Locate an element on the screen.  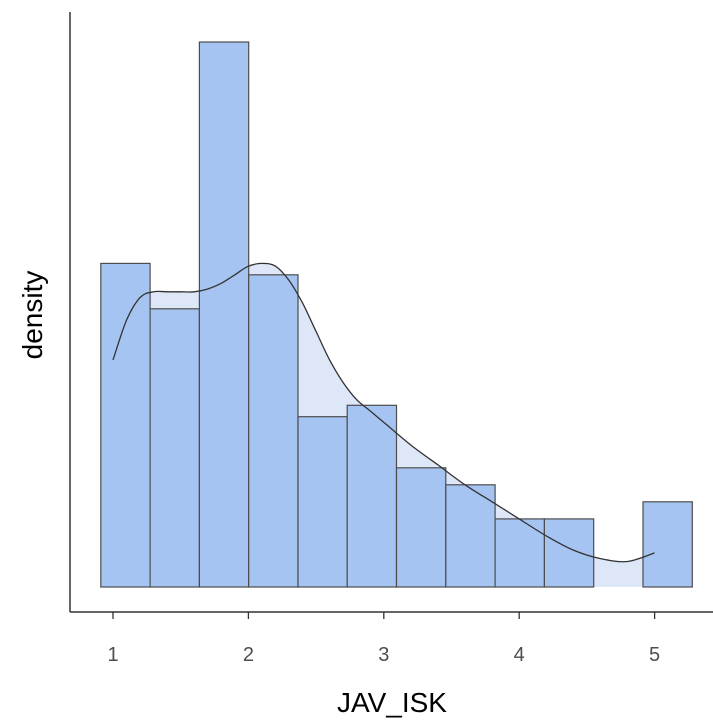
x-ticks: 1 2 3 4 5 is located at coordinates (383, 639).